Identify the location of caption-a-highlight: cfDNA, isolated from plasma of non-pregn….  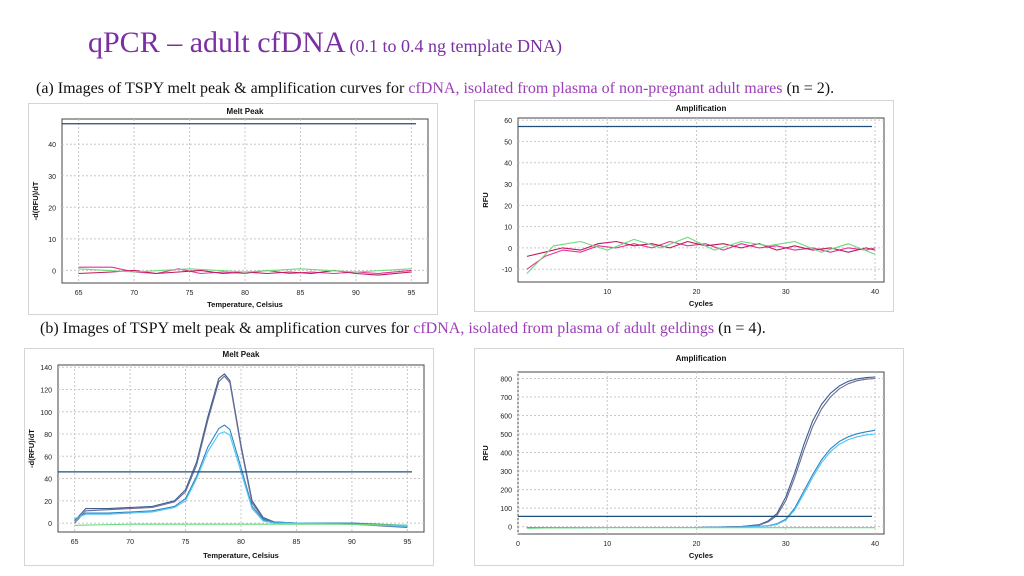
(595, 88).